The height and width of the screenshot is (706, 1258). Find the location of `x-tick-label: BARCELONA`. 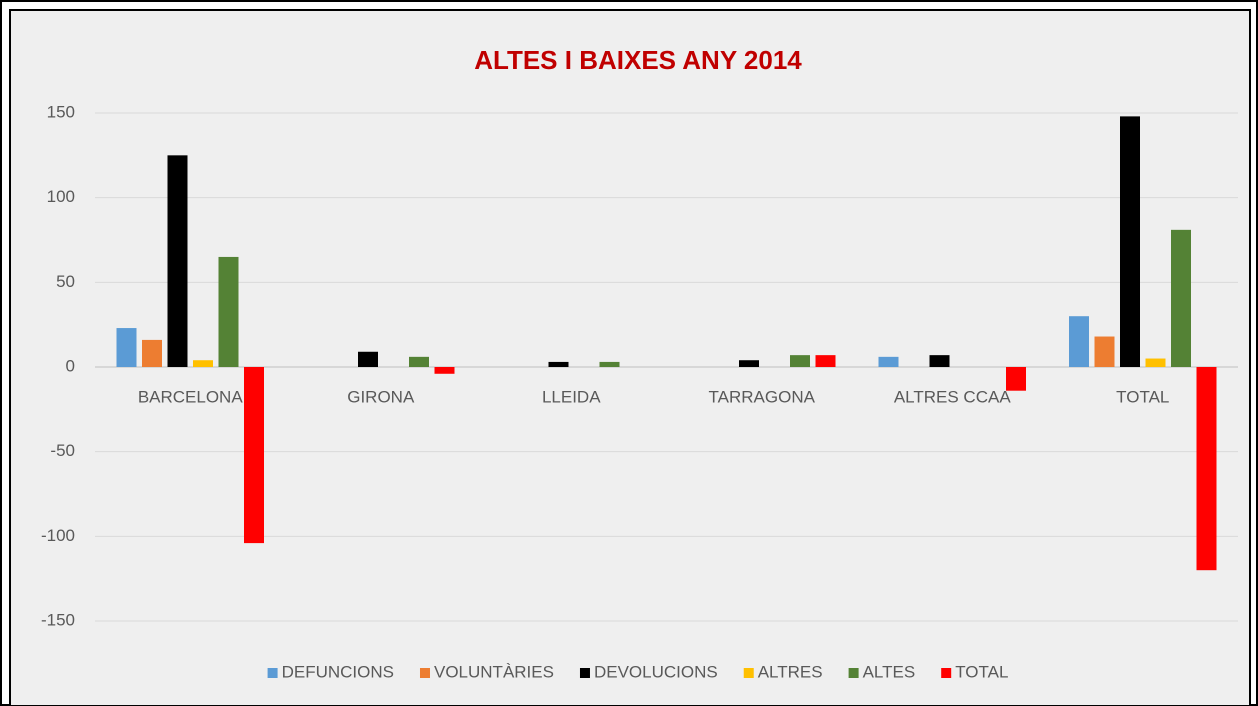

x-tick-label: BARCELONA is located at coordinates (191, 396).